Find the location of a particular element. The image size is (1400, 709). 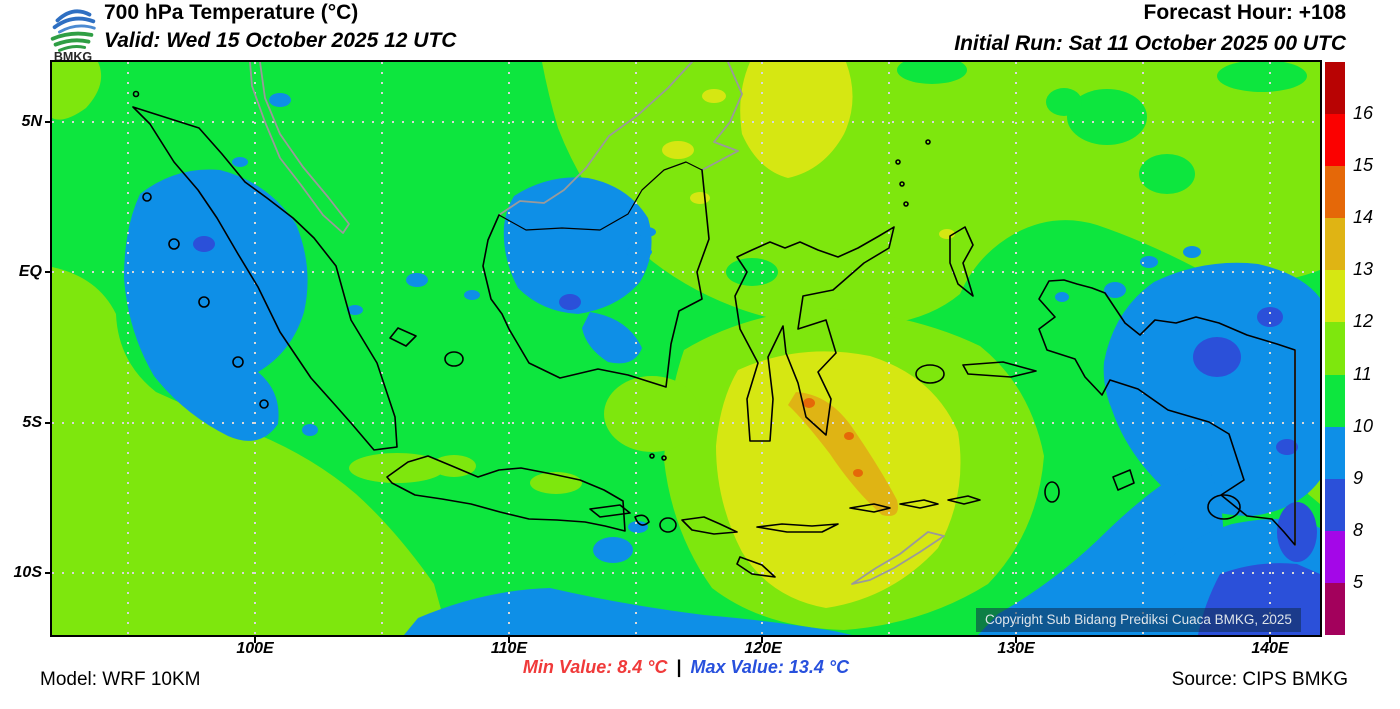

lat-label-5n: 5N is located at coordinates (31, 121).